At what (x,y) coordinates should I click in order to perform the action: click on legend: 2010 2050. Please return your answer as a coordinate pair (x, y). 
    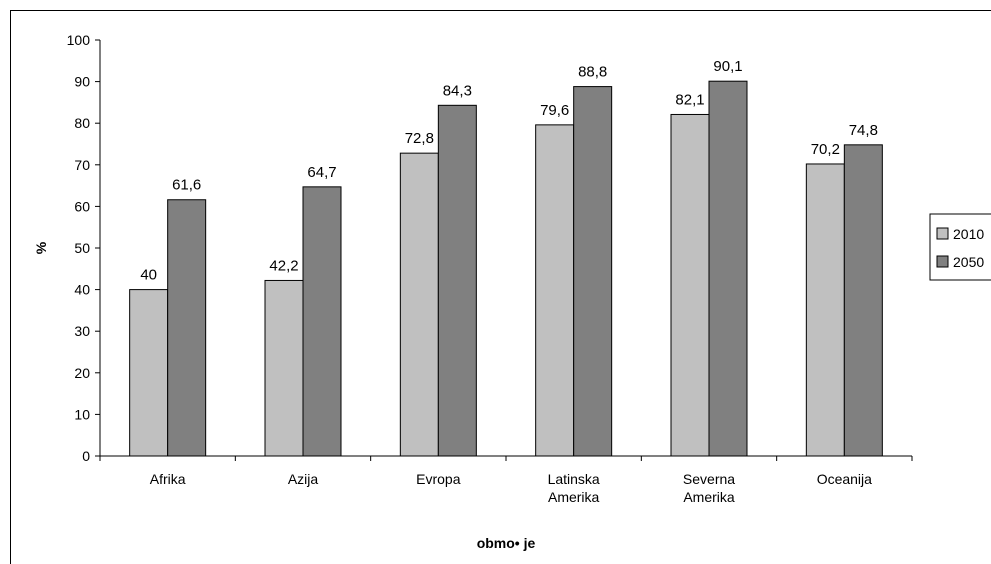
    Looking at the image, I should click on (960, 247).